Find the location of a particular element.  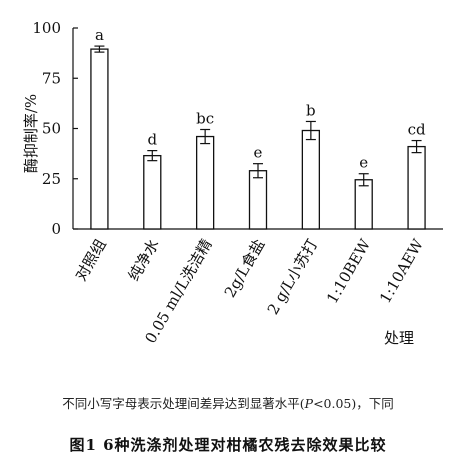

significance-letter: d is located at coordinates (152, 140).